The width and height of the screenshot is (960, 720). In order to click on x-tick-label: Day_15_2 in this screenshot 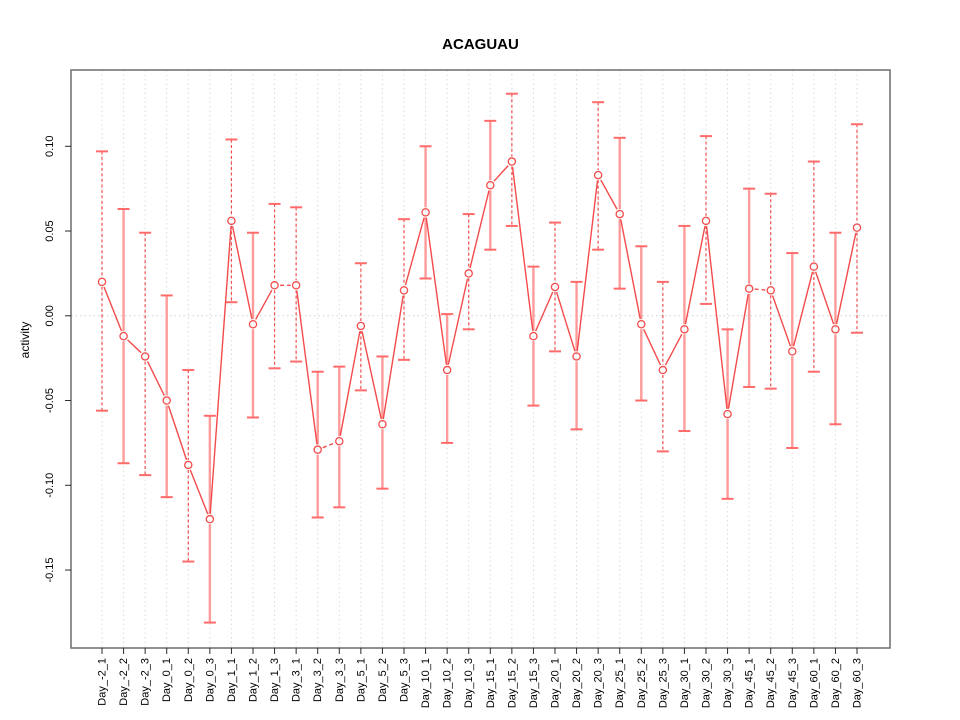, I will do `click(512, 683)`.